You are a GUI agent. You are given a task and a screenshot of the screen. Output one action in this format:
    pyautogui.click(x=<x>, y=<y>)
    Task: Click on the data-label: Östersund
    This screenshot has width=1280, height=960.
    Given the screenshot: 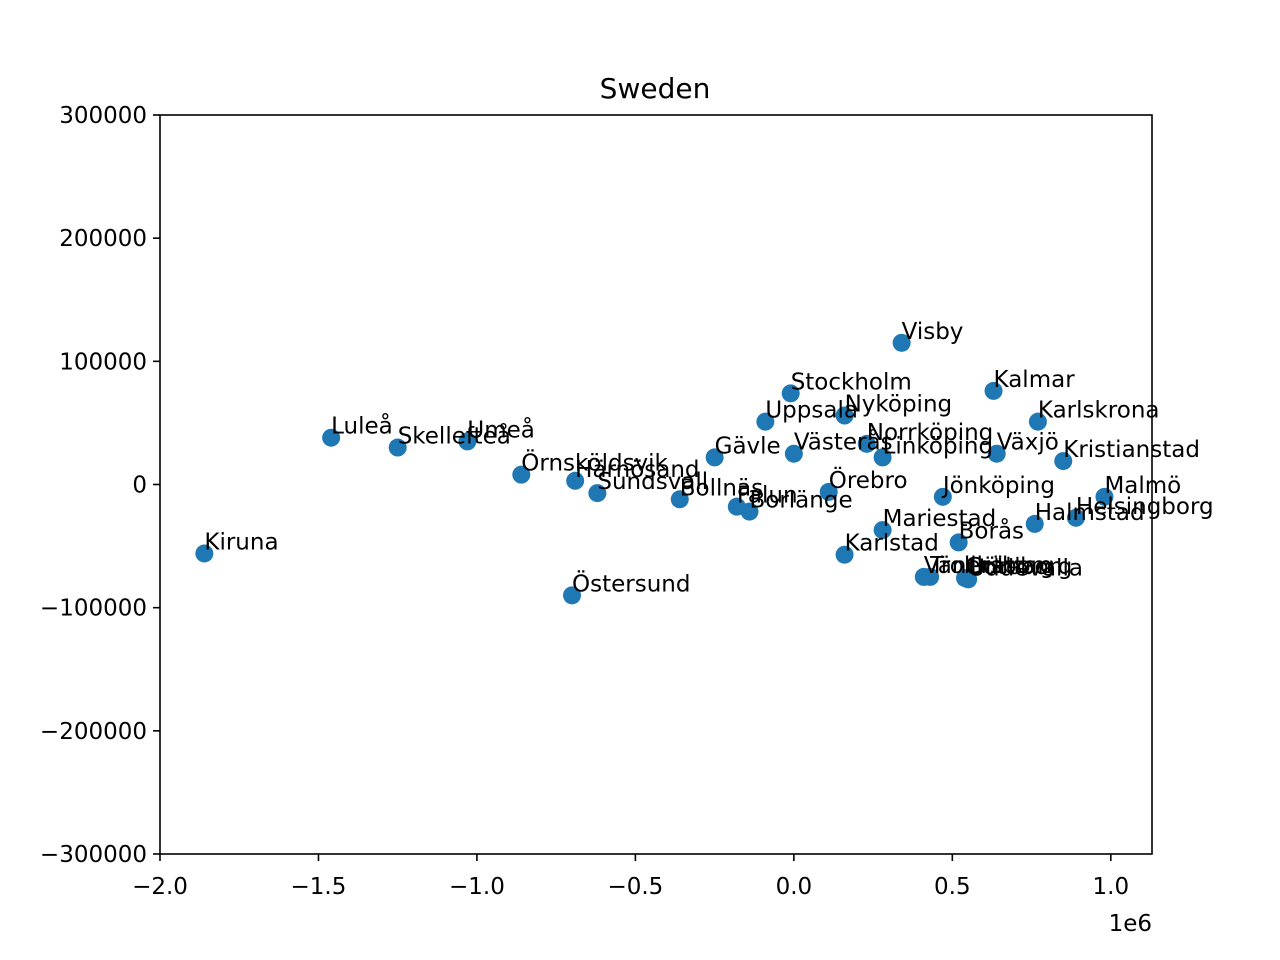 What is the action you would take?
    pyautogui.click(x=631, y=583)
    